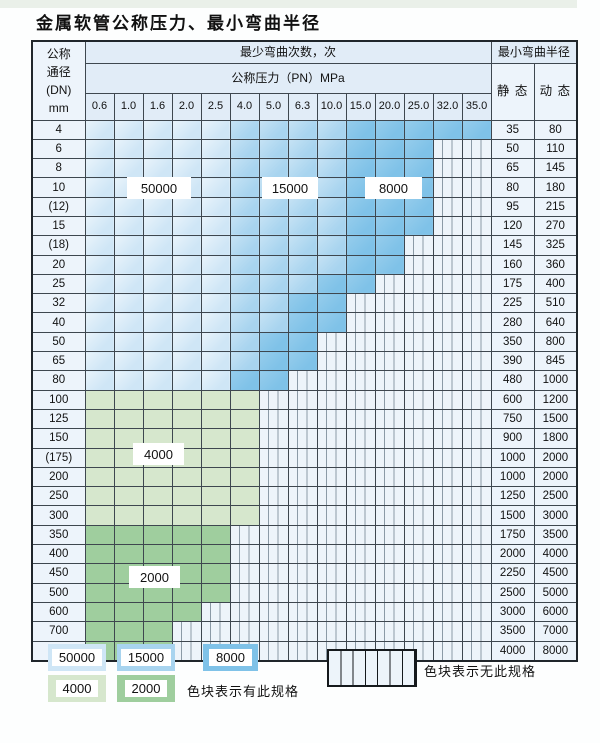 This screenshot has width=600, height=743. Describe the element at coordinates (304, 226) in the screenshot. I see `table-row-dn-15: 15 120 270` at that location.